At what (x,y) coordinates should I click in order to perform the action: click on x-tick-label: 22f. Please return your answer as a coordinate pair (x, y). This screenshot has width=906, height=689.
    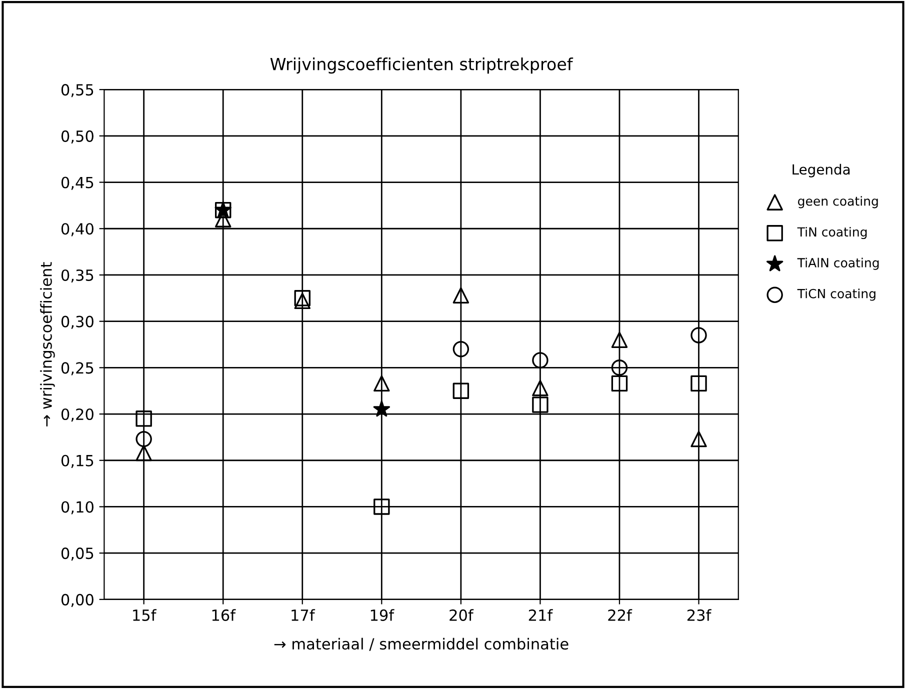
    Looking at the image, I should click on (620, 615).